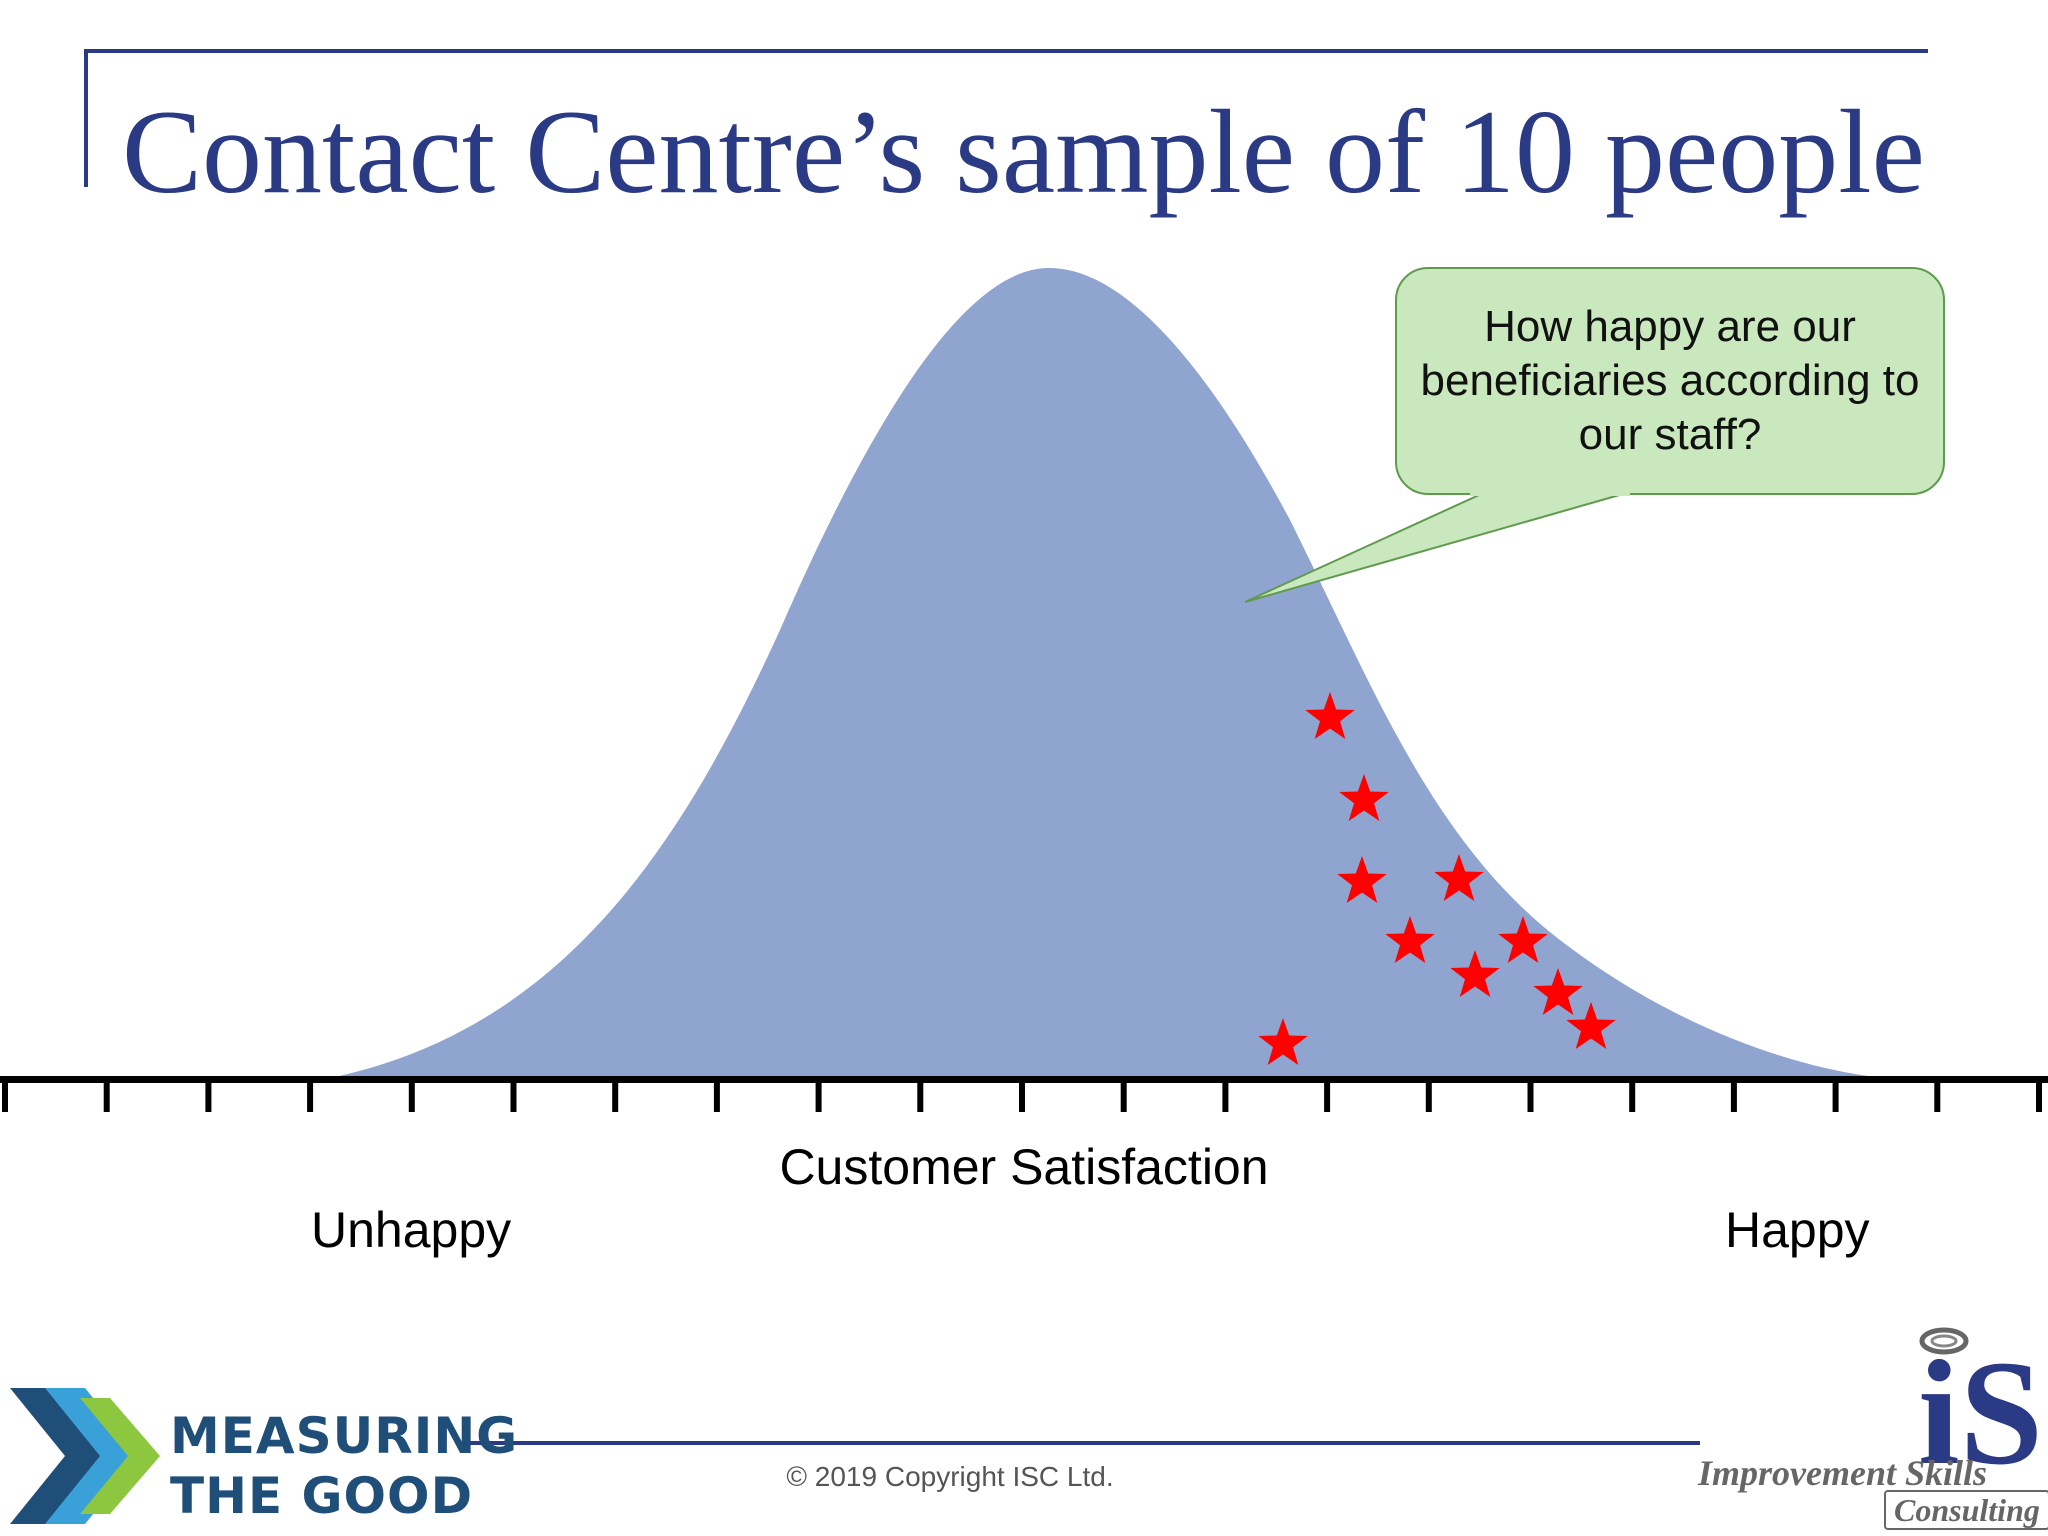 This screenshot has width=2048, height=1536. I want to click on logo-right-mark: iS, so click(1981, 1413).